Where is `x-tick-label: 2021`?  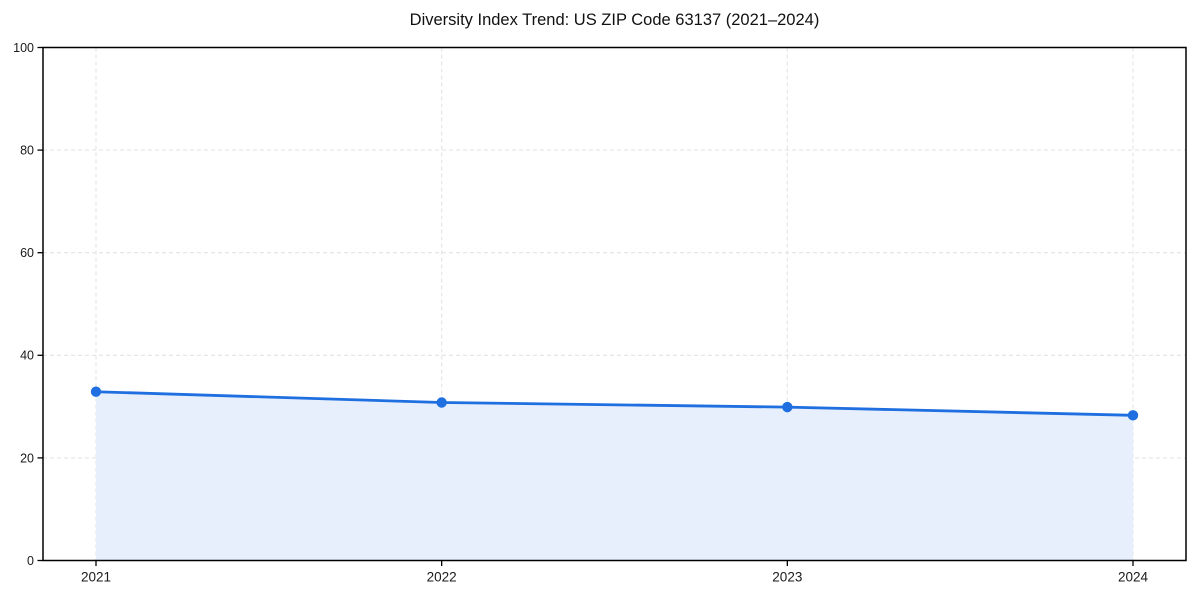 x-tick-label: 2021 is located at coordinates (96, 577).